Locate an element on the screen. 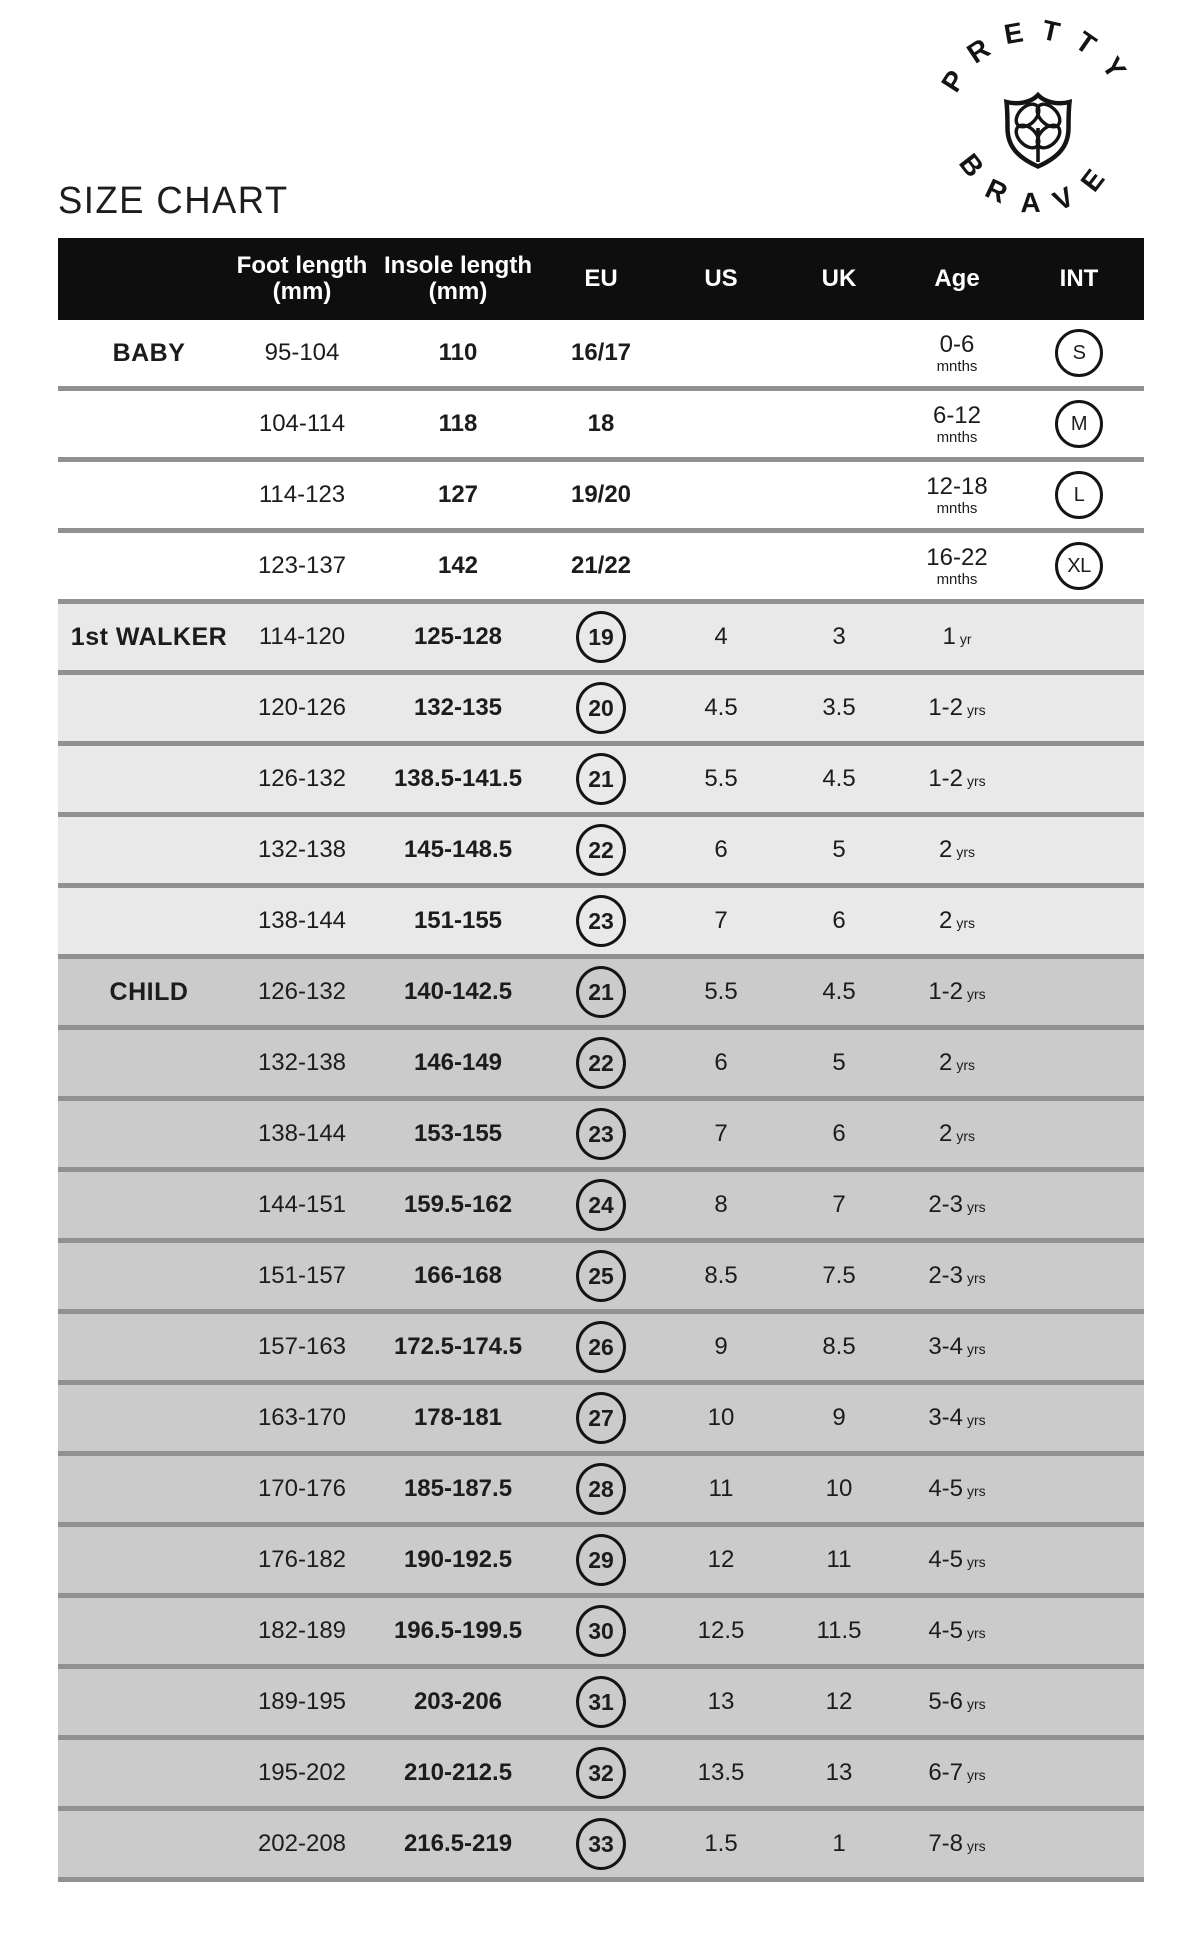 This screenshot has height=1944, width=1200. age-unit: yr is located at coordinates (965, 639).